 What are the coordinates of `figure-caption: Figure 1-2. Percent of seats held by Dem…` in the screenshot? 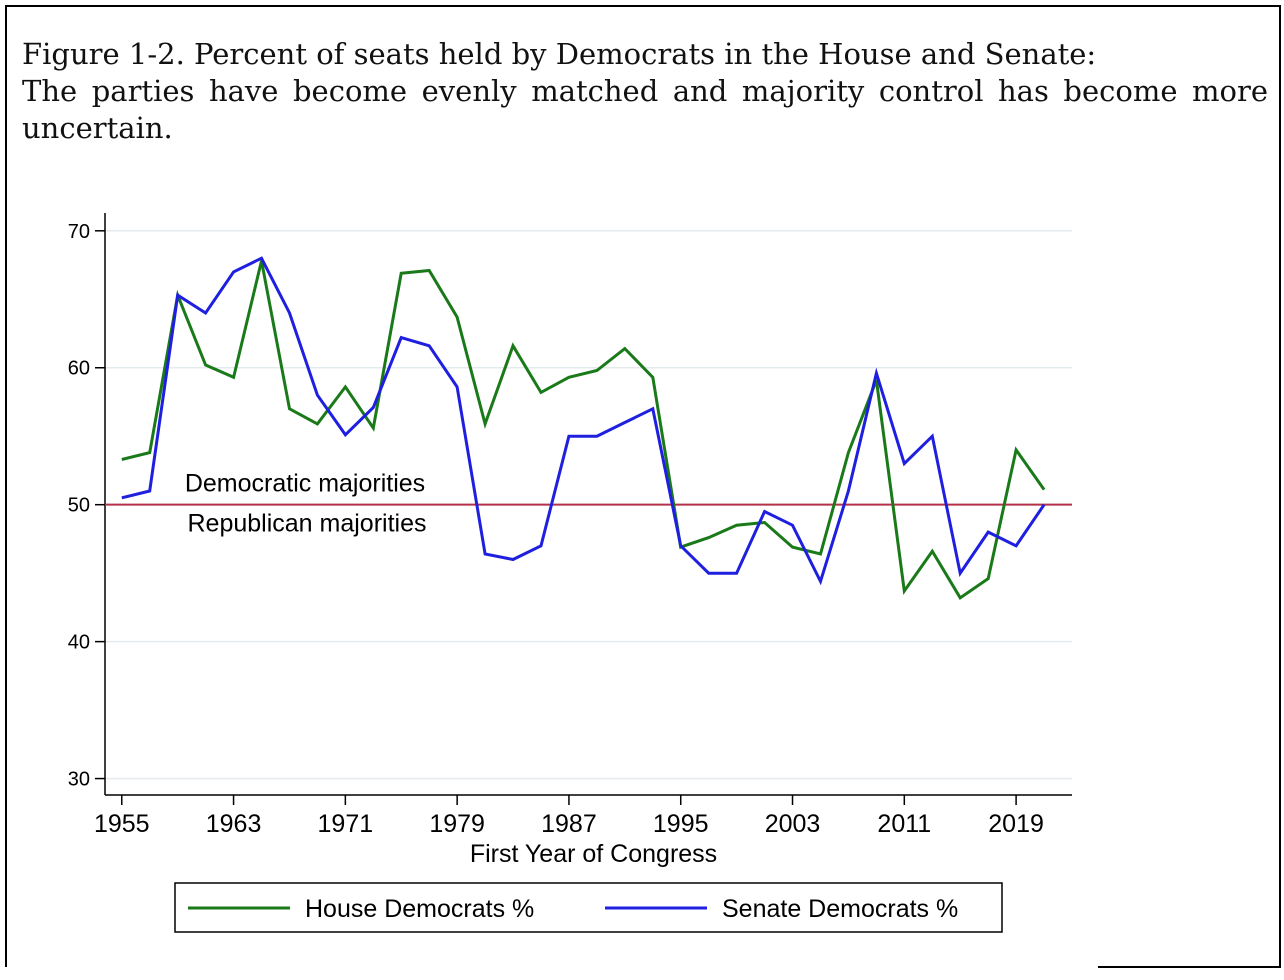 It's located at (645, 91).